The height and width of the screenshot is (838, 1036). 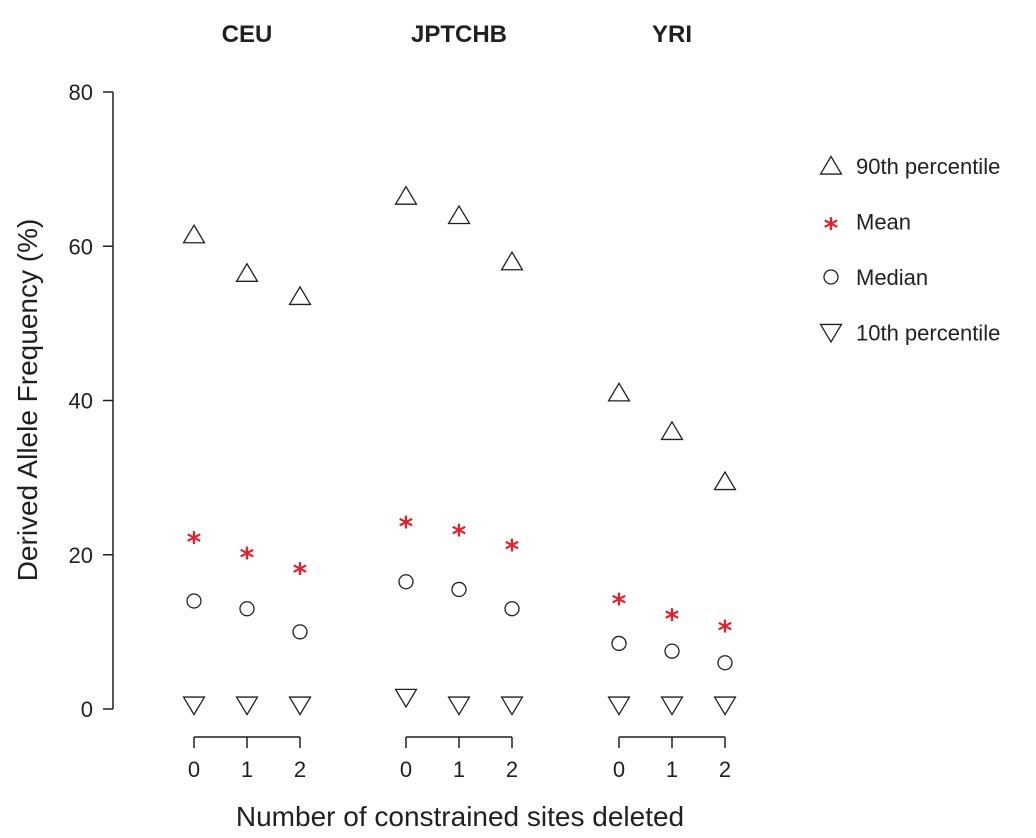 I want to click on legend-label-median: Median, so click(x=892, y=277).